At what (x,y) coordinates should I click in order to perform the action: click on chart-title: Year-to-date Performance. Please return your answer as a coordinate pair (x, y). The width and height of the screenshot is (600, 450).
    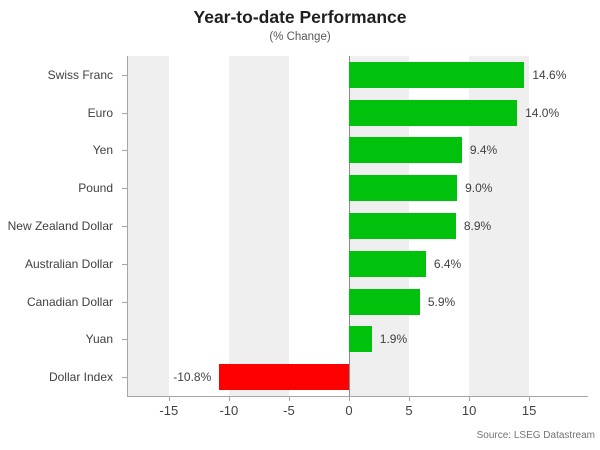
    Looking at the image, I should click on (300, 17).